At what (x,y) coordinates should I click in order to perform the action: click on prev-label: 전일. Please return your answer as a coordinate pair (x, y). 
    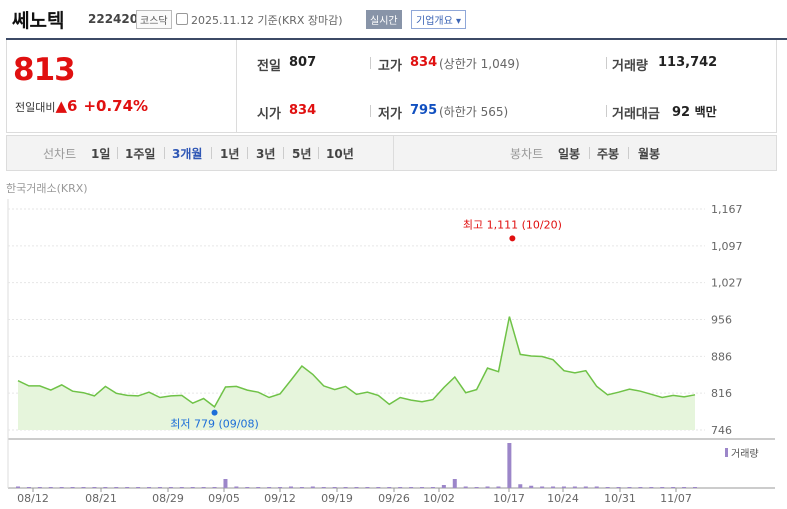
    Looking at the image, I should click on (269, 66).